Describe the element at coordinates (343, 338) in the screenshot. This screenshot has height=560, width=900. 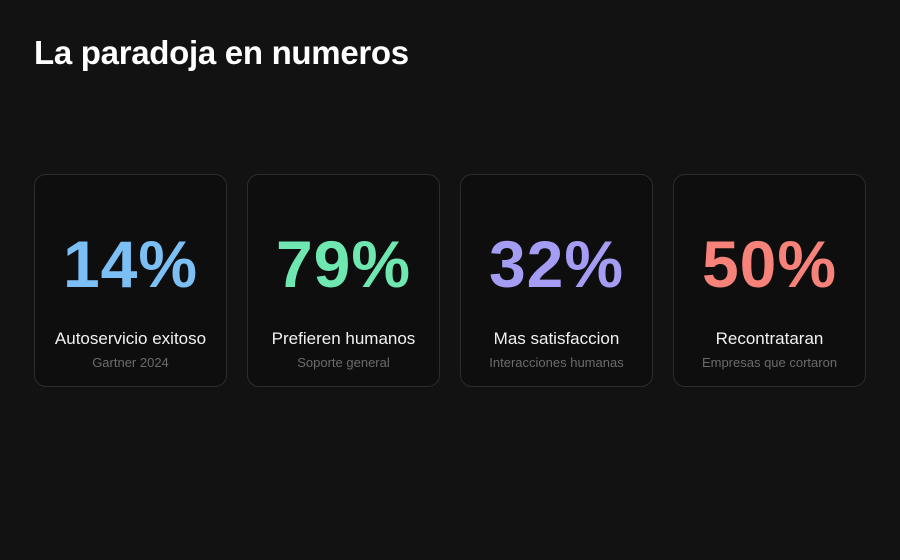
I see `stat-label: Prefieren humanos` at that location.